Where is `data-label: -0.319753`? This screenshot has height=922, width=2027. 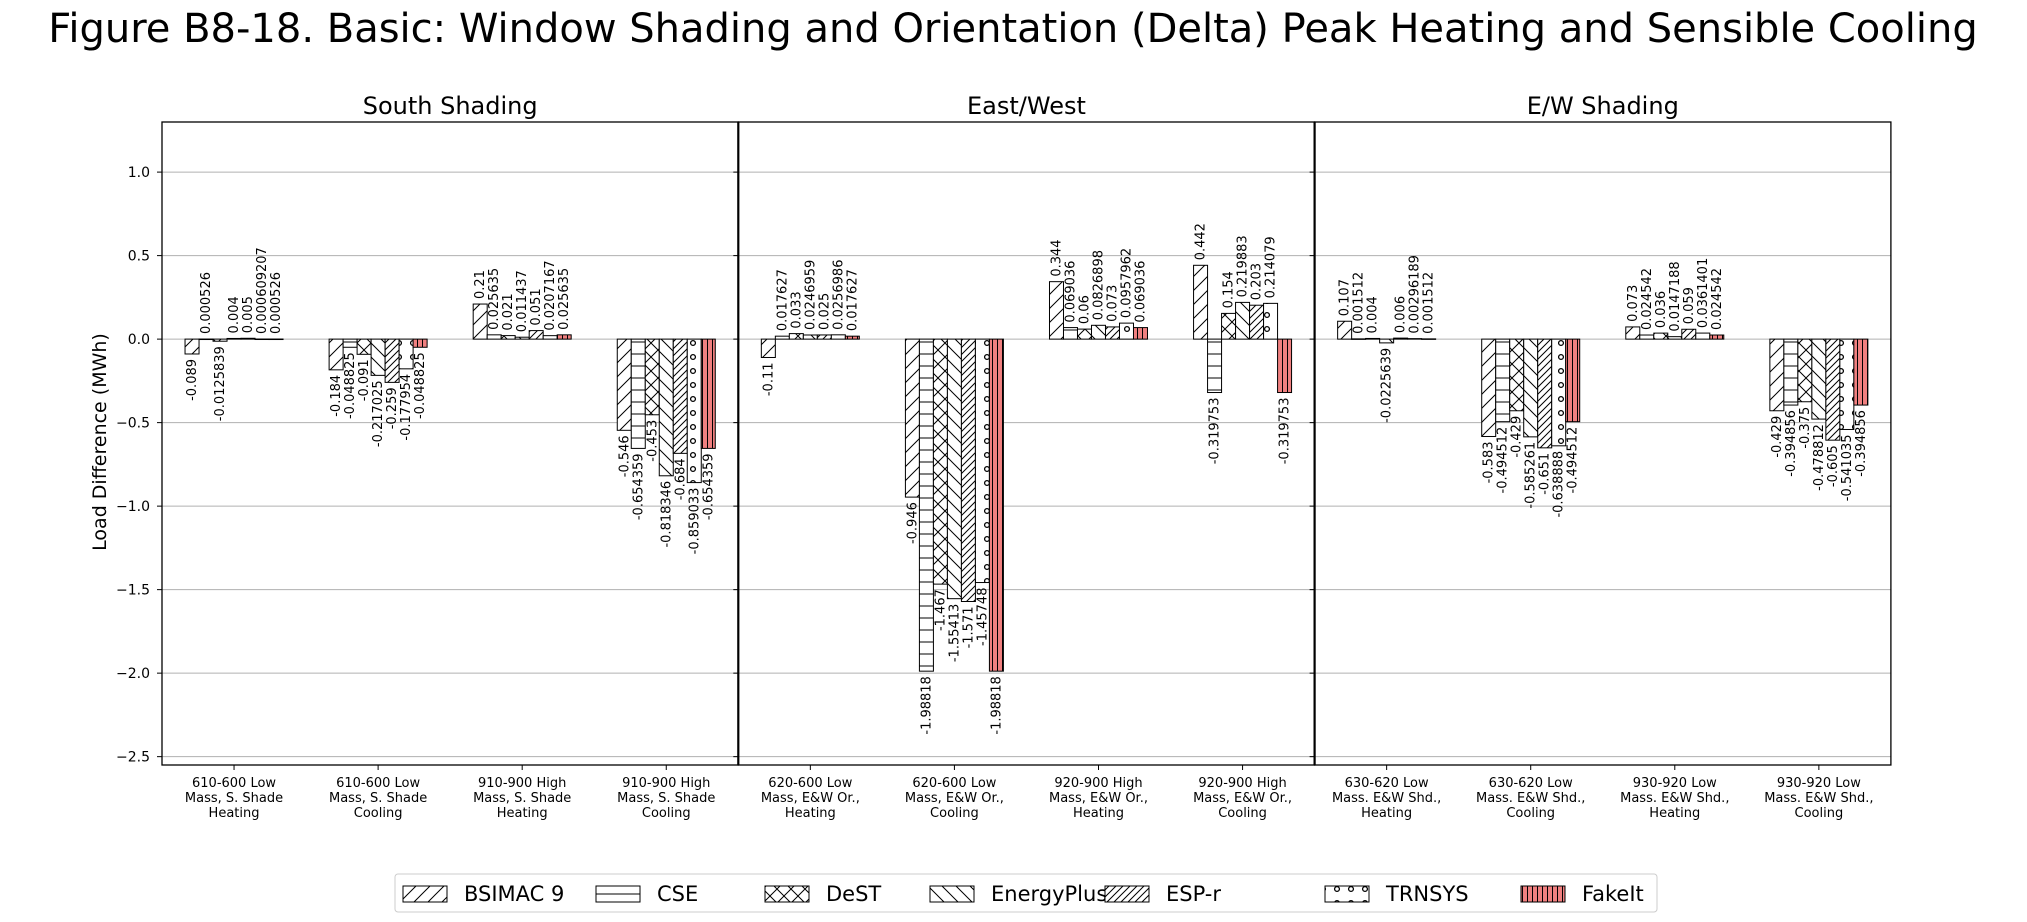 data-label: -0.319753 is located at coordinates (1215, 431).